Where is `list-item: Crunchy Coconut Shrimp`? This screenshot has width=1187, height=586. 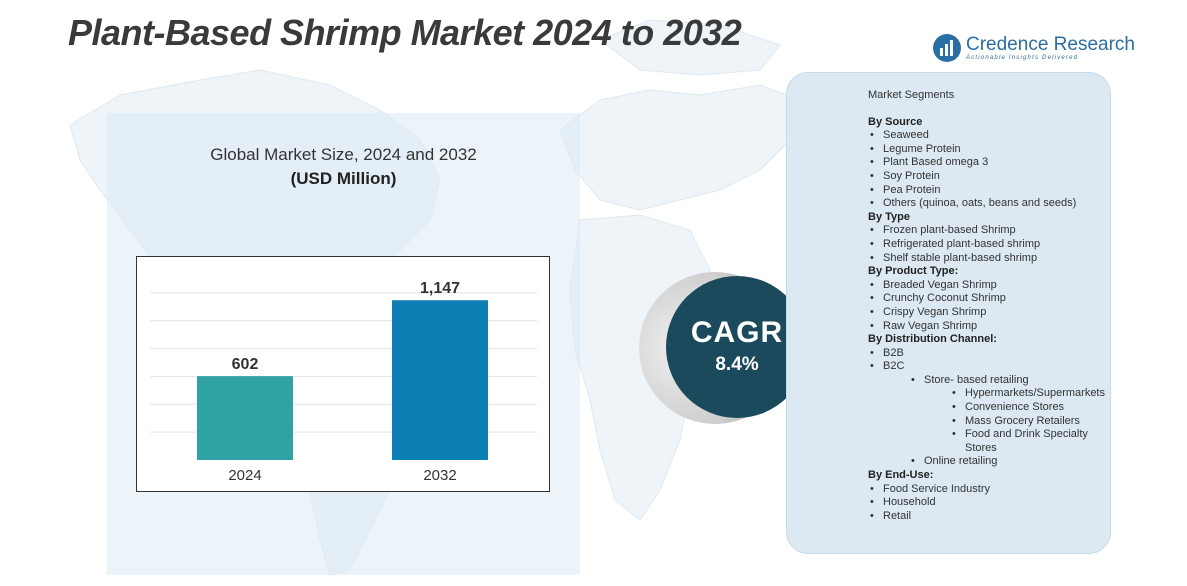
list-item: Crunchy Coconut Shrimp is located at coordinates (990, 299).